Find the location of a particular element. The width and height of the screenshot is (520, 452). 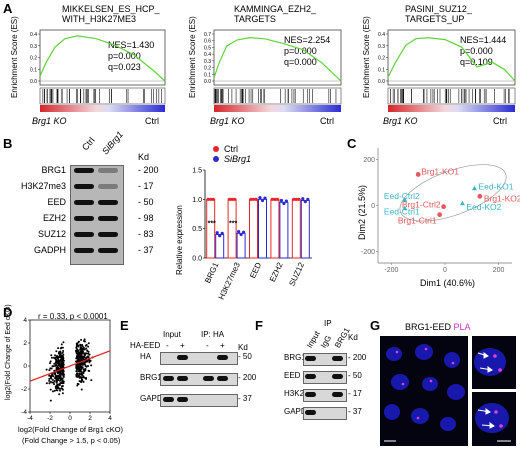

pca-xtick-label: -200 is located at coordinates (391, 270).